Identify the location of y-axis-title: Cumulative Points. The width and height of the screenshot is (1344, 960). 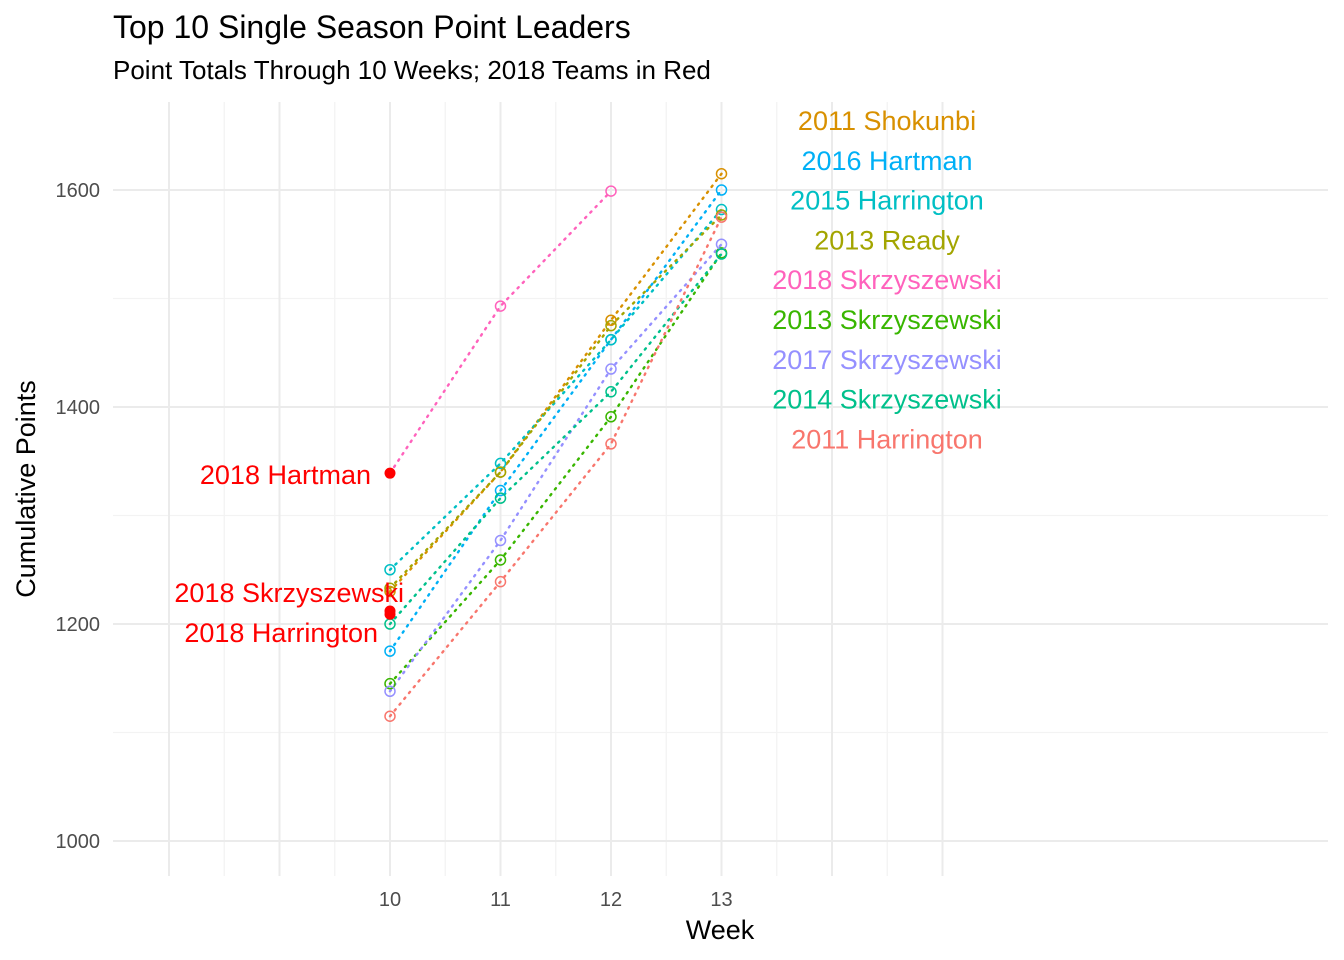
(26, 489).